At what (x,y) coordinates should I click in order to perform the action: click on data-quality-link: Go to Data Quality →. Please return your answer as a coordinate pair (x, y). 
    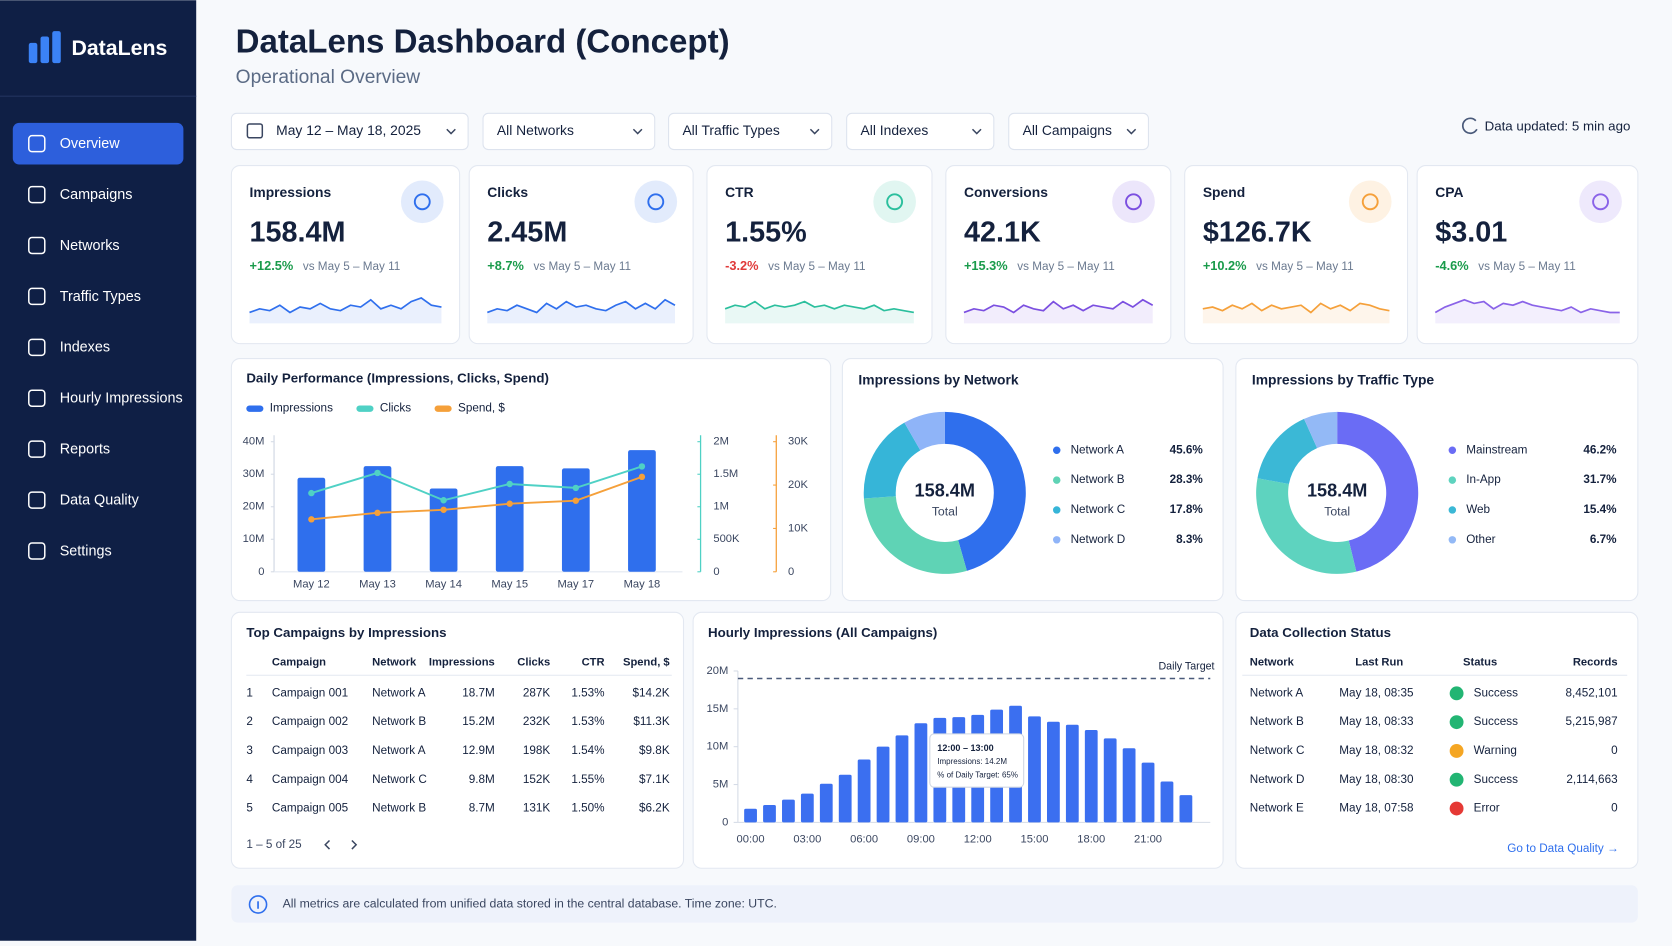
    Looking at the image, I should click on (1562, 848).